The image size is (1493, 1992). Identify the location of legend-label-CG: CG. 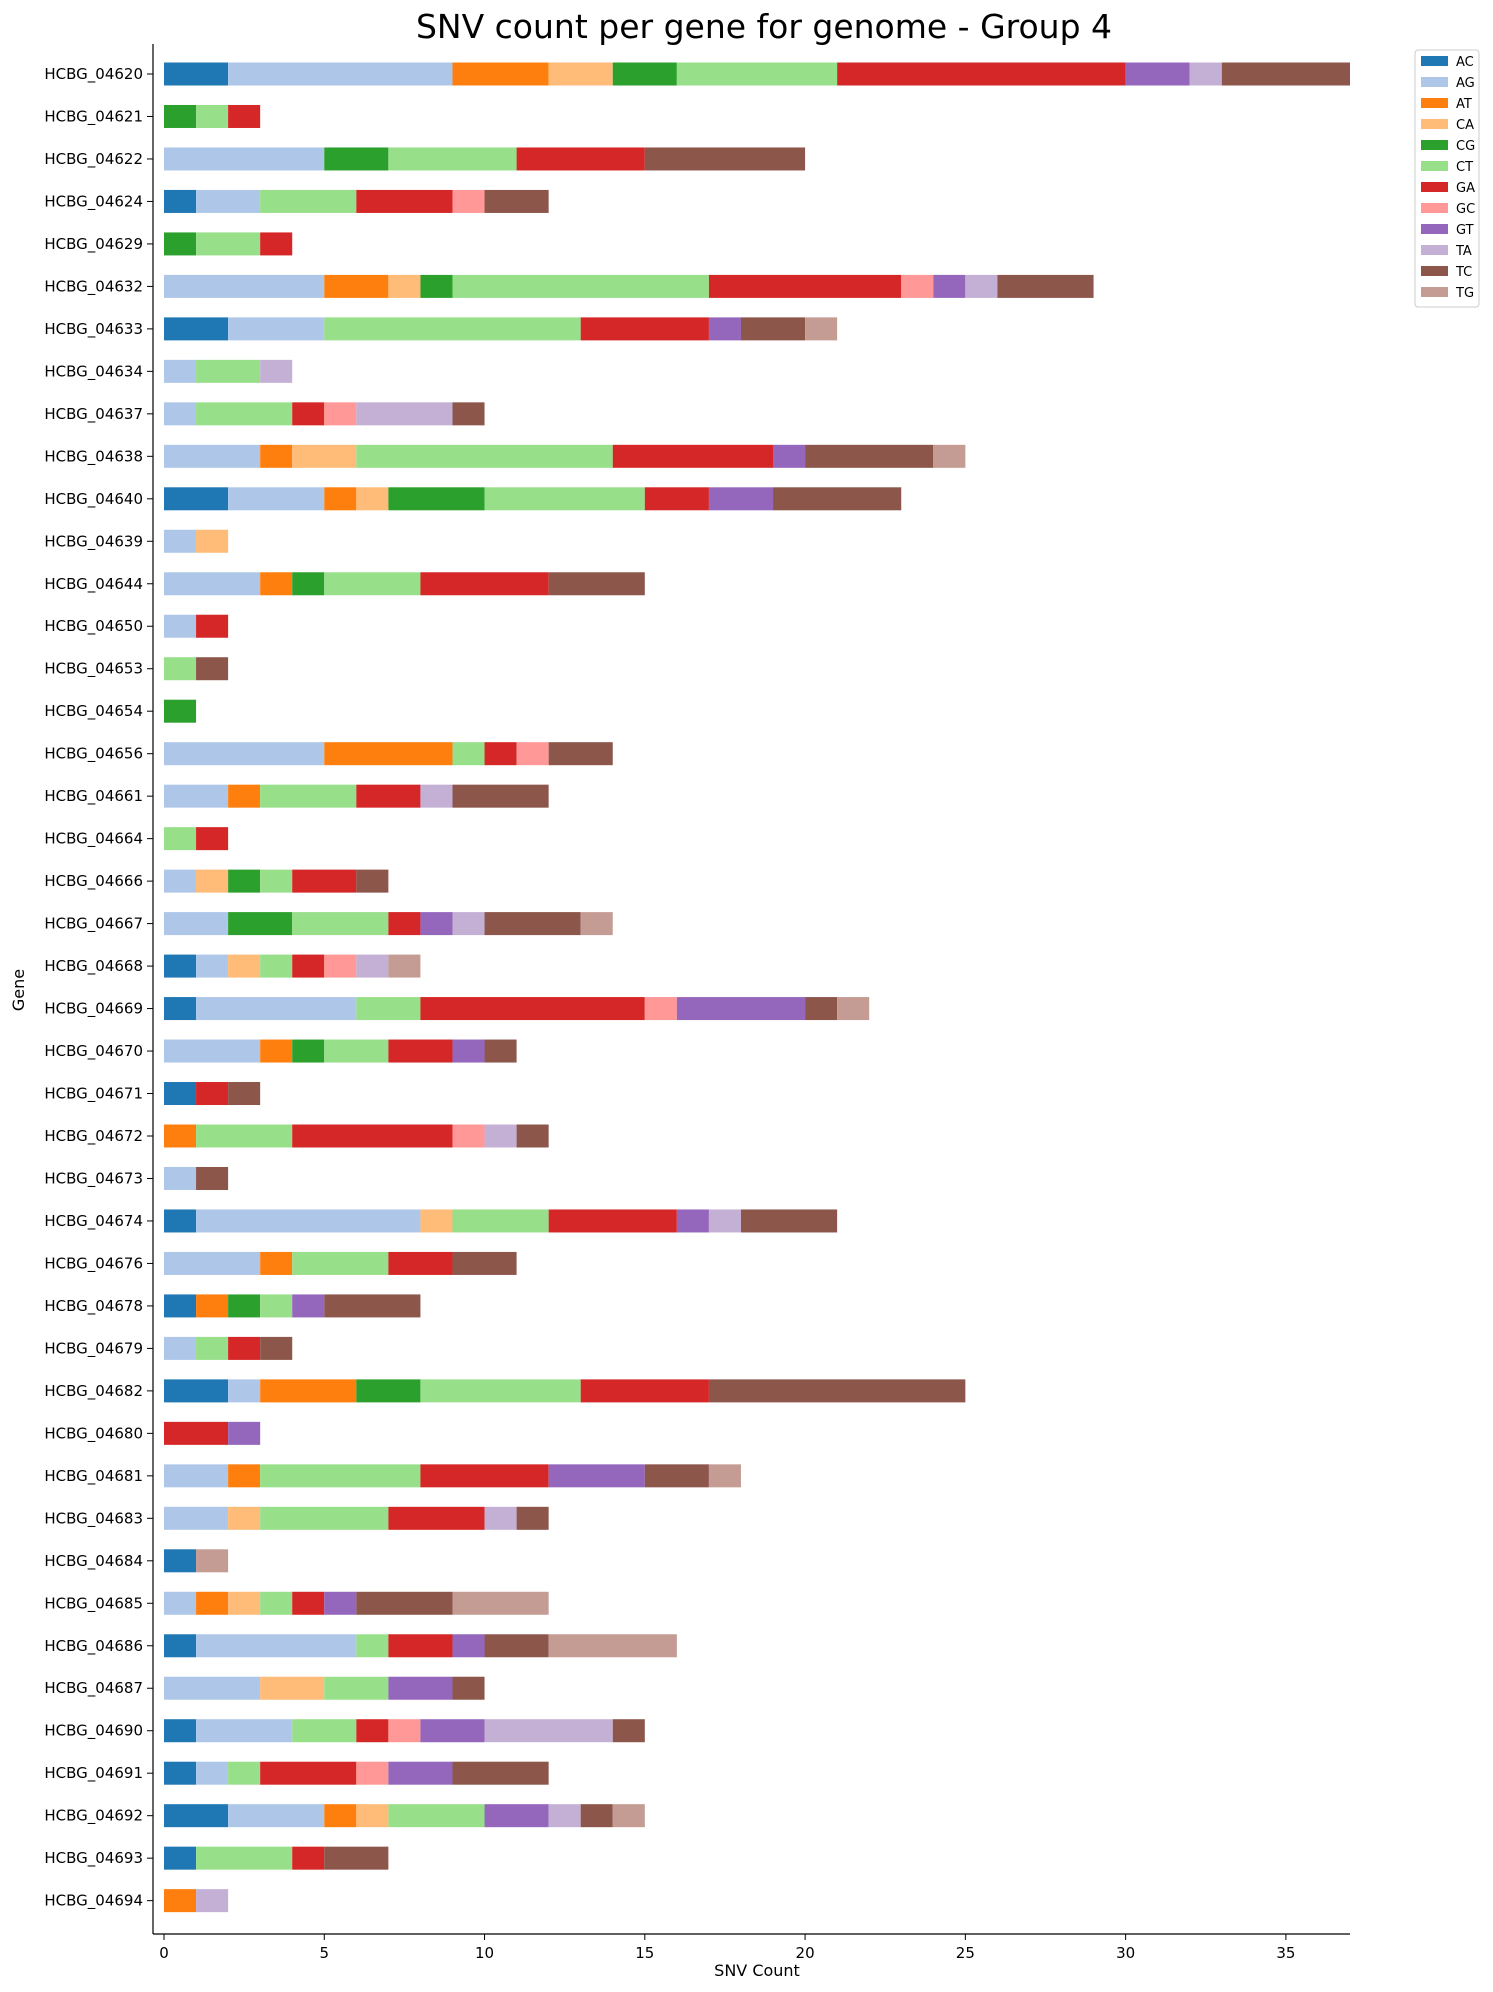
(1465, 146).